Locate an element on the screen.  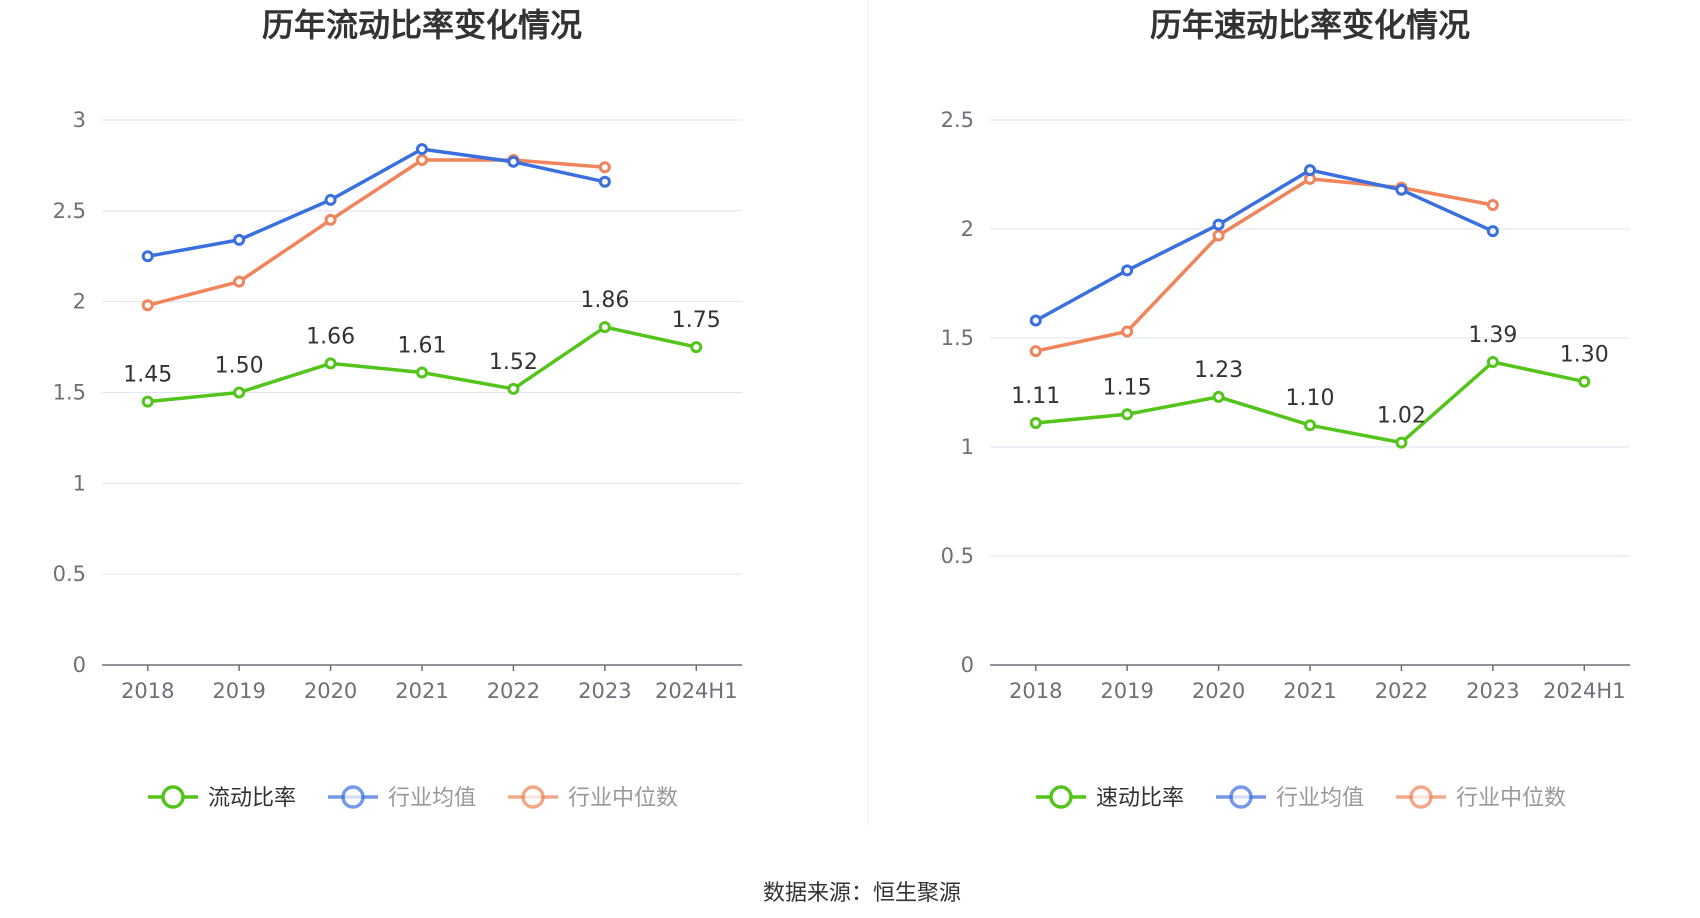
data-label: 1.86 is located at coordinates (604, 300).